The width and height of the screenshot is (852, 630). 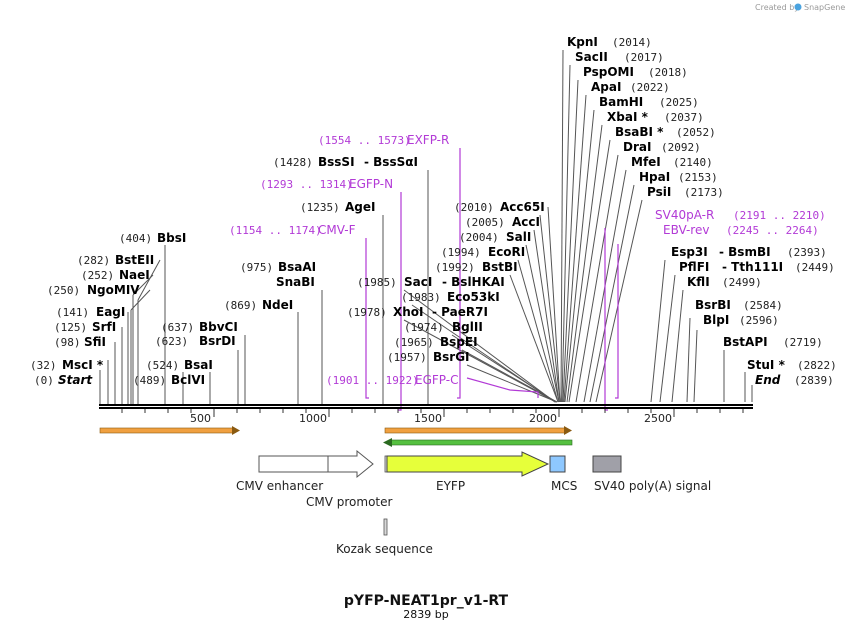 What do you see at coordinates (473, 297) in the screenshot?
I see `site-name: Eco53kI` at bounding box center [473, 297].